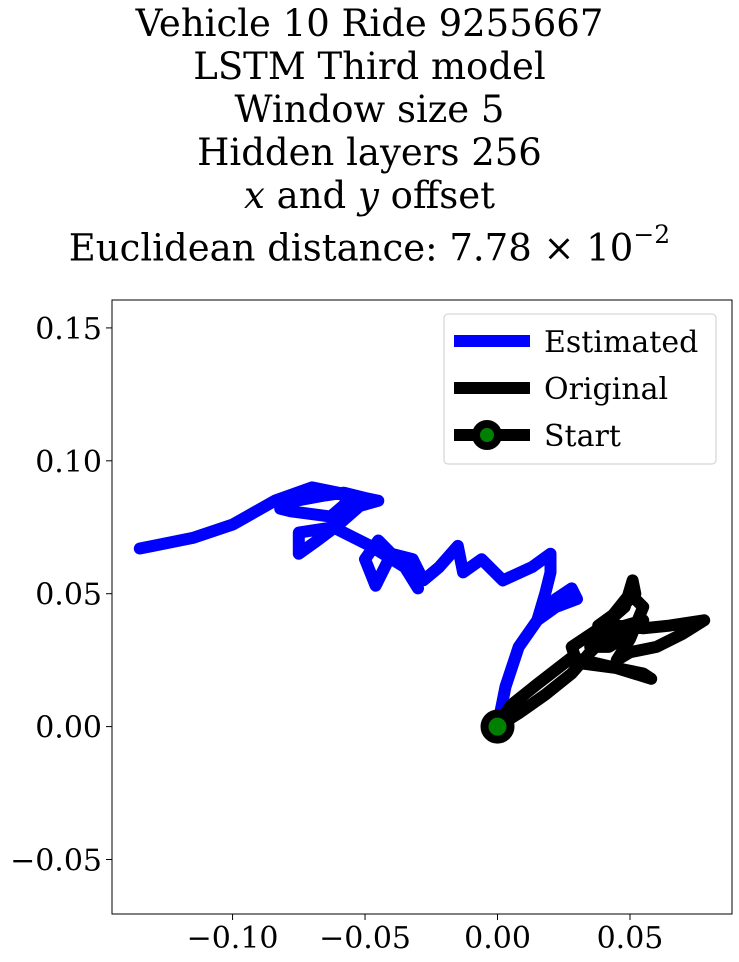  I want to click on legend-start-marker, so click(487, 435).